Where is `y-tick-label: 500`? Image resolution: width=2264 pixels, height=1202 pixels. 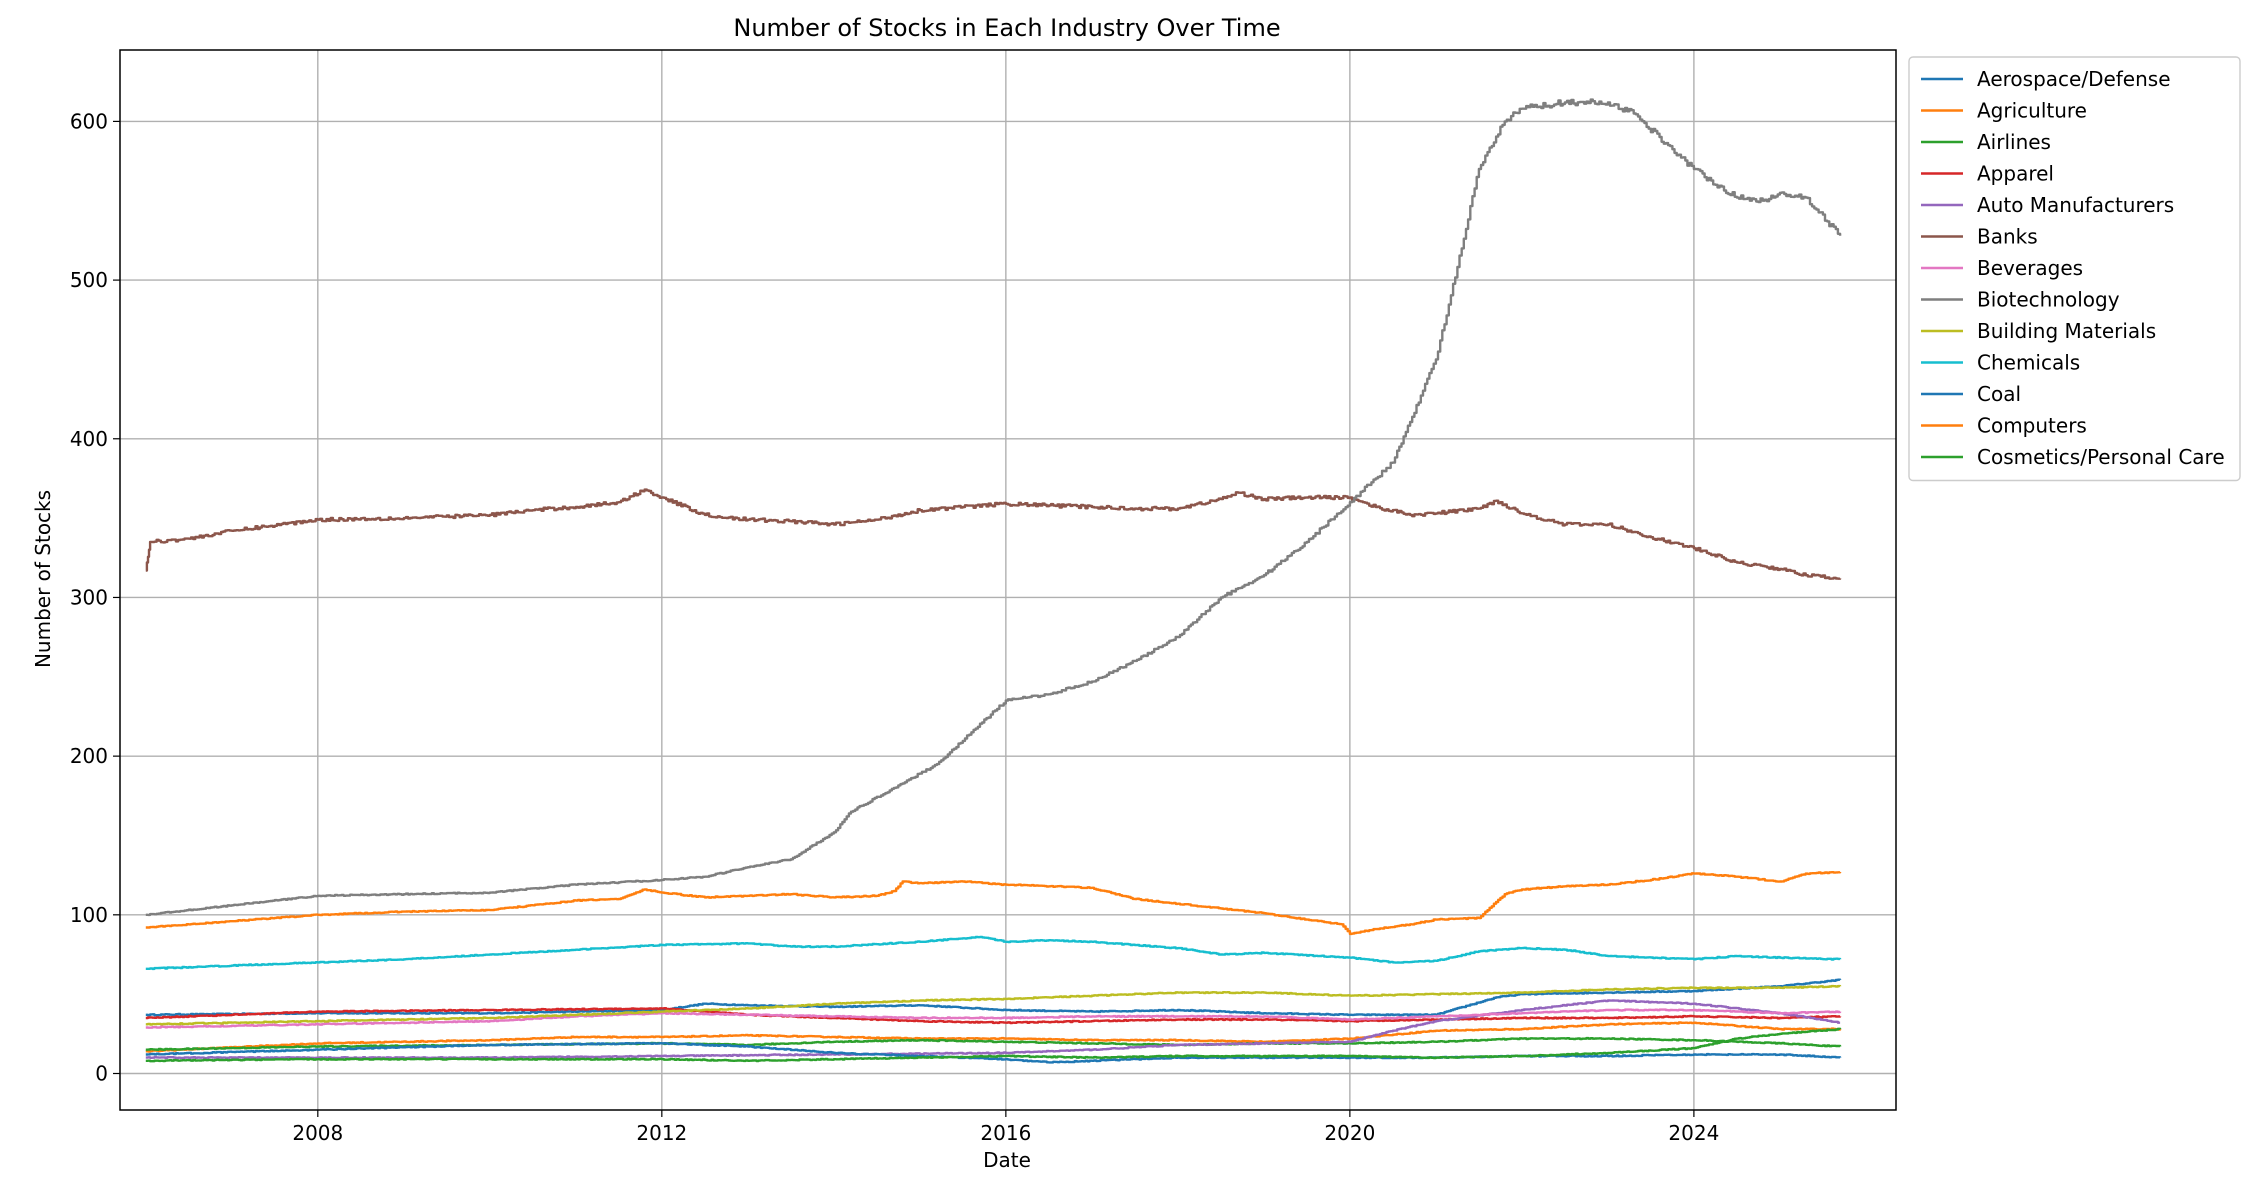
y-tick-label: 500 is located at coordinates (89, 280).